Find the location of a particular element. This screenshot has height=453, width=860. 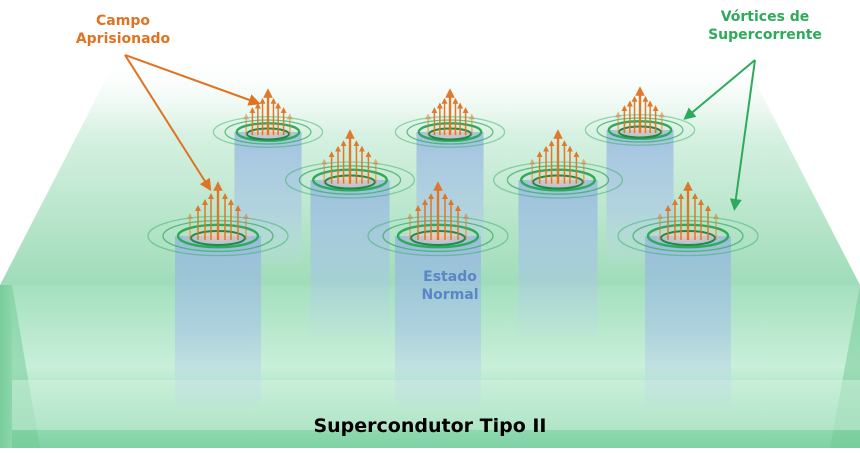

vortices-label: Vórtices de Supercorrente is located at coordinates (765, 26).